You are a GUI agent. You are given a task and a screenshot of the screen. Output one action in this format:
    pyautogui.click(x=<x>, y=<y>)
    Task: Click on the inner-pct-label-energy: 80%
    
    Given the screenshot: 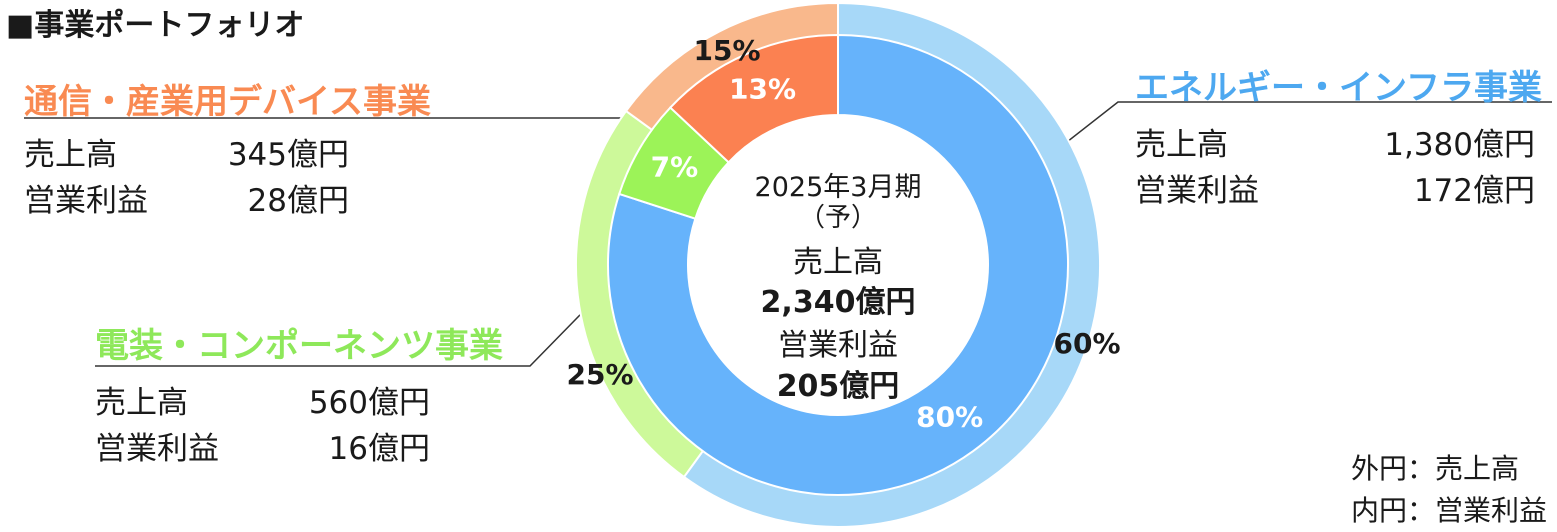 What is the action you would take?
    pyautogui.click(x=949, y=417)
    